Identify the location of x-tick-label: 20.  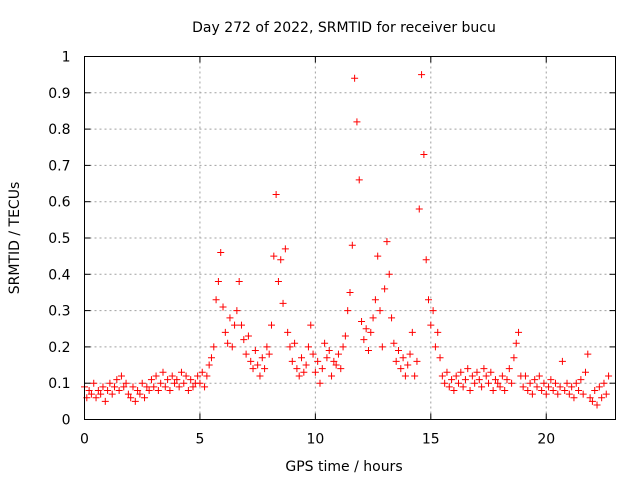
(546, 440).